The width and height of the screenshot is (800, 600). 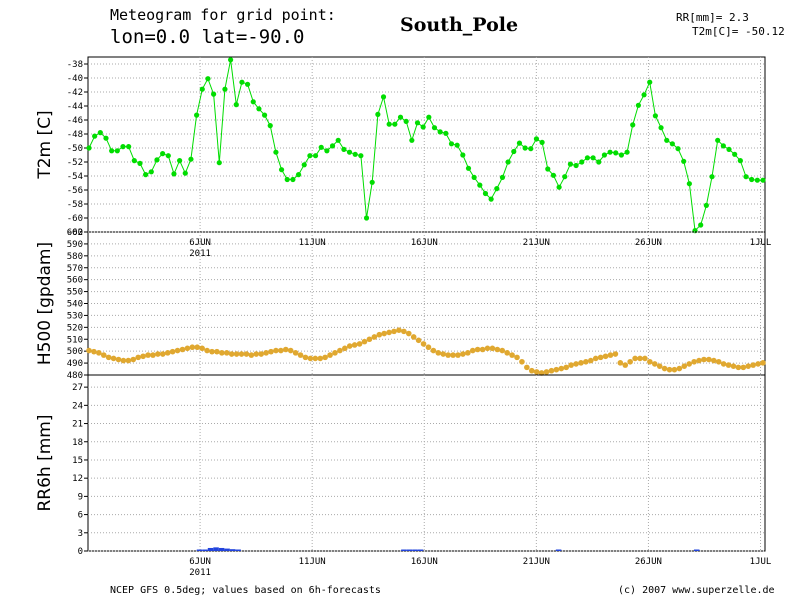 What do you see at coordinates (75, 376) in the screenshot?
I see `h500-ytick-label: 480` at bounding box center [75, 376].